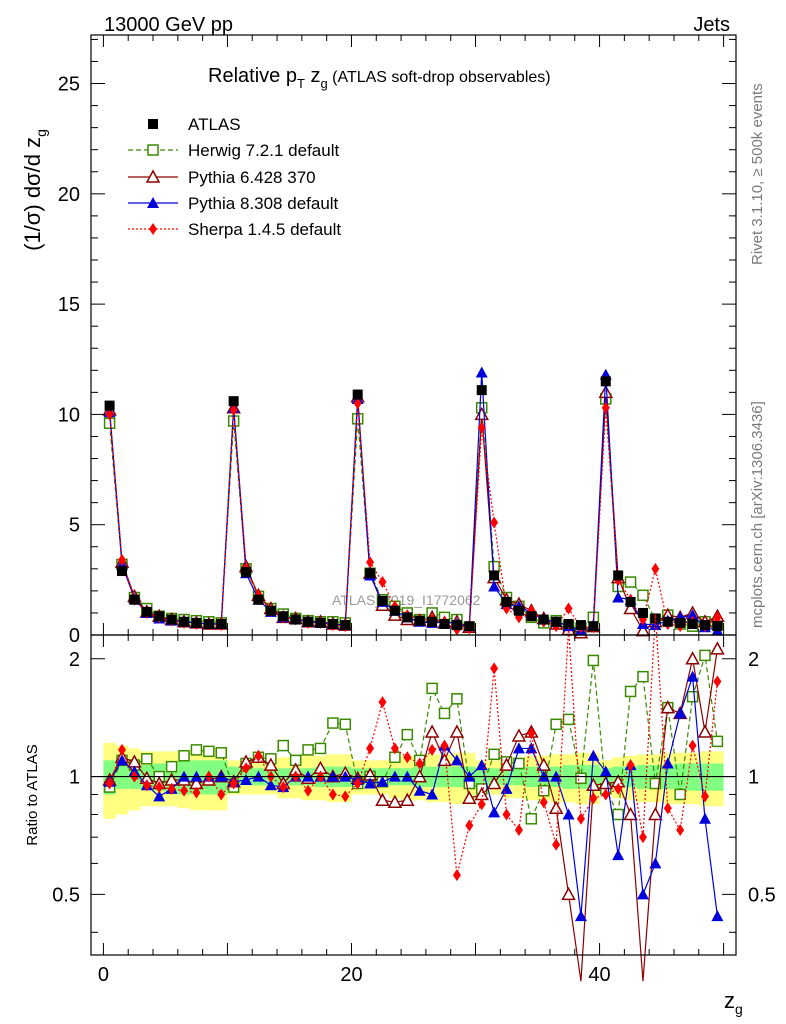 This screenshot has width=786, height=1024. Describe the element at coordinates (153, 176) in the screenshot. I see `legend-marker-pythia6` at that location.